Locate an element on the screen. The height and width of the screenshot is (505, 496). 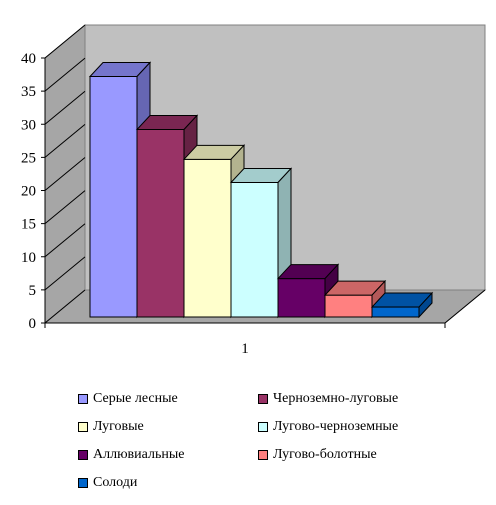
legend-label: Лугово-черноземные is located at coordinates (336, 426).